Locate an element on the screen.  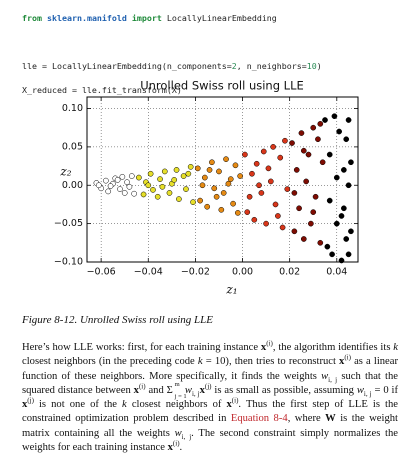
x-tick-label: 0.02 is located at coordinates (289, 272).